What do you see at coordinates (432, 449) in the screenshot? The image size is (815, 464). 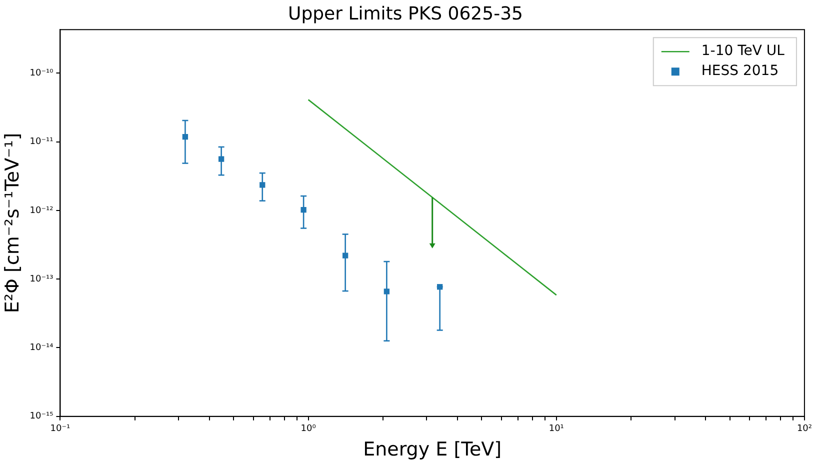 I see `x-axis-title: Energy E [TeV]` at bounding box center [432, 449].